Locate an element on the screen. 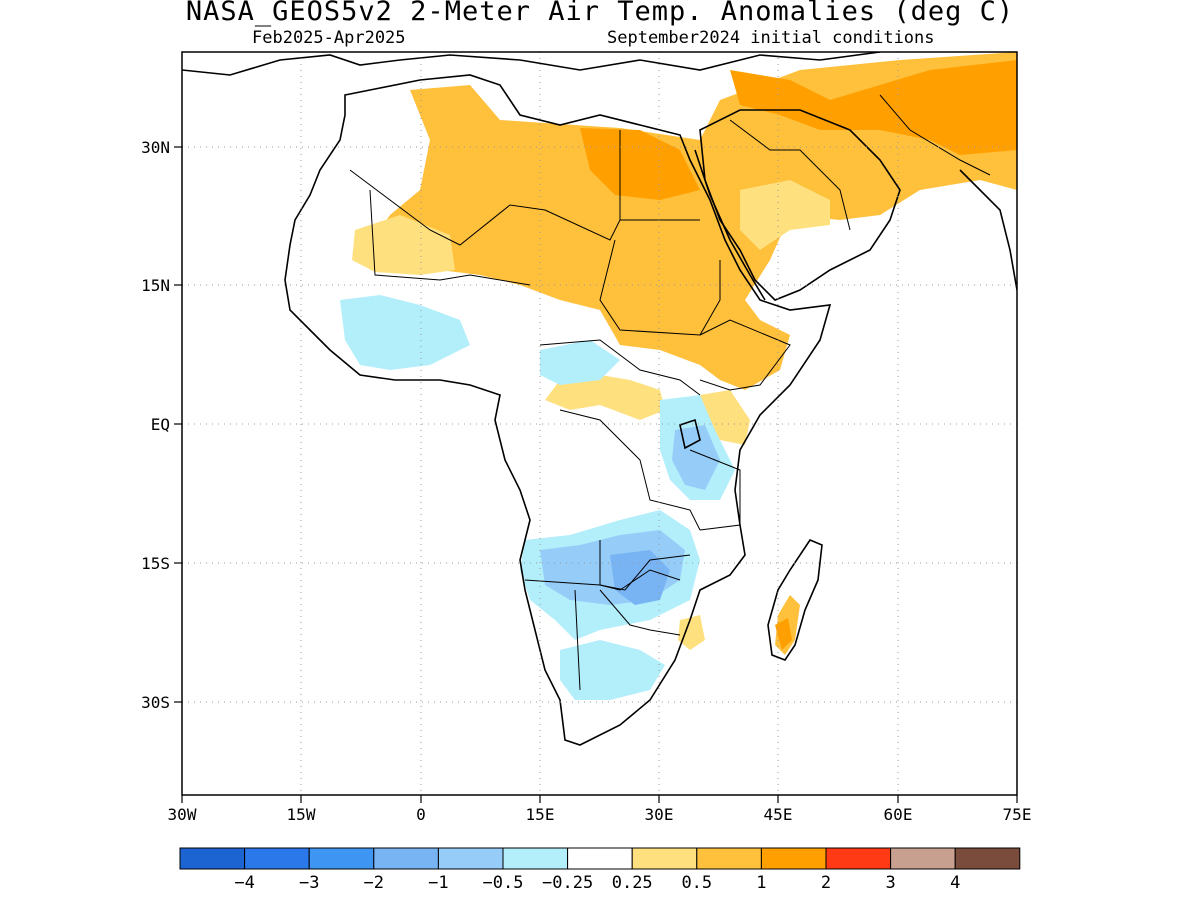  colorbar: −4 −3 −2 −1 −0.5 −0.25 0.25 0.5 1 2 3 4 is located at coordinates (600, 870).